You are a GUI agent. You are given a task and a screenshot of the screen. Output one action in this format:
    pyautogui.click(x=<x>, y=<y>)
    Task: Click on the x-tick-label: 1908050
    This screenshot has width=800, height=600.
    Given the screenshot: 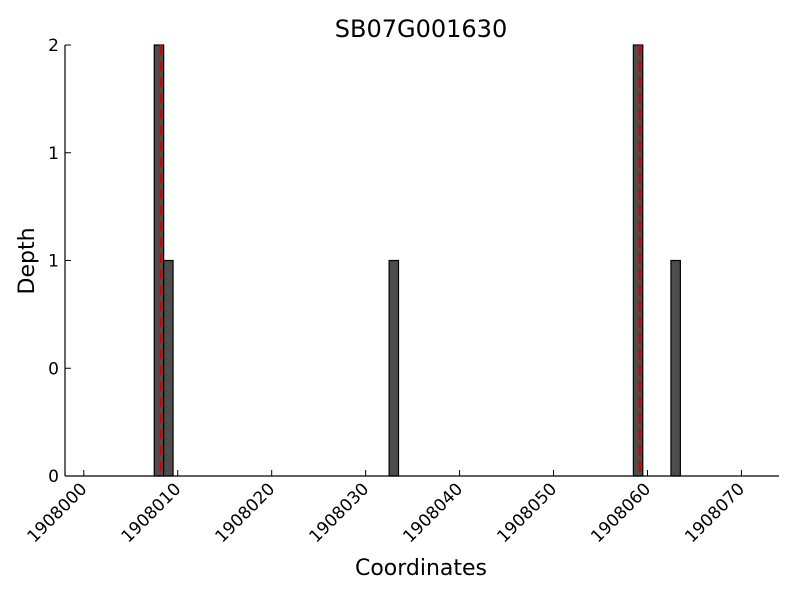 What is the action you would take?
    pyautogui.click(x=527, y=513)
    